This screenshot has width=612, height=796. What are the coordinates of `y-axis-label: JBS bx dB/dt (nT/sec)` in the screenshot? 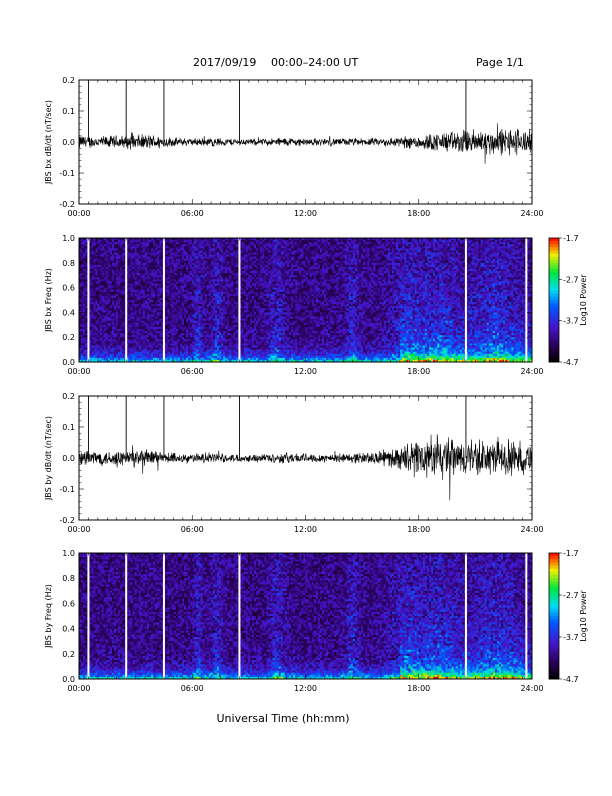 It's located at (48, 142).